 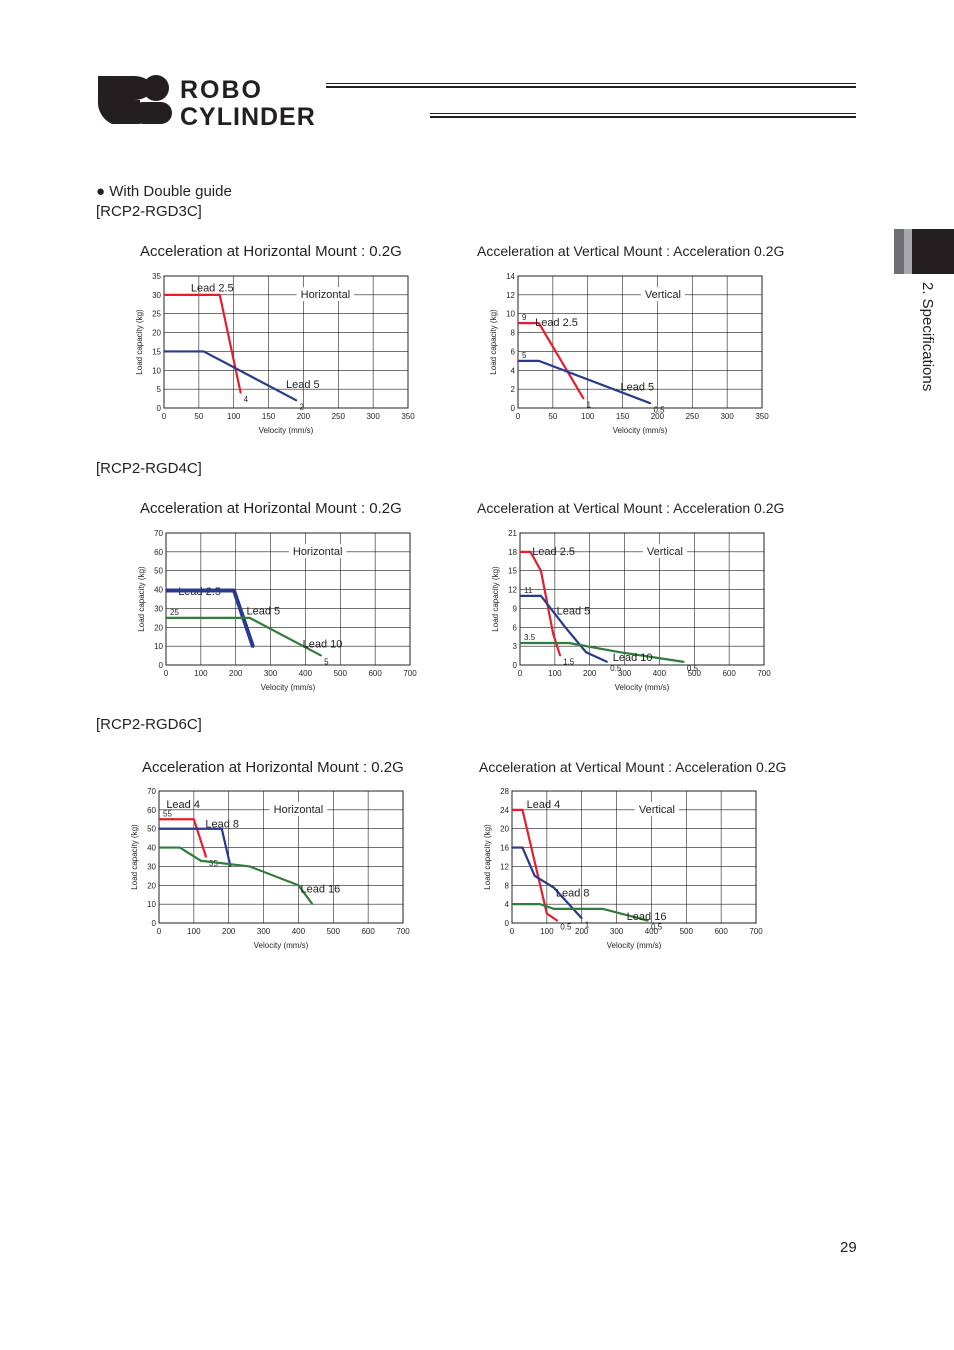 What do you see at coordinates (151, 829) in the screenshot?
I see `y-tick-label: 50` at bounding box center [151, 829].